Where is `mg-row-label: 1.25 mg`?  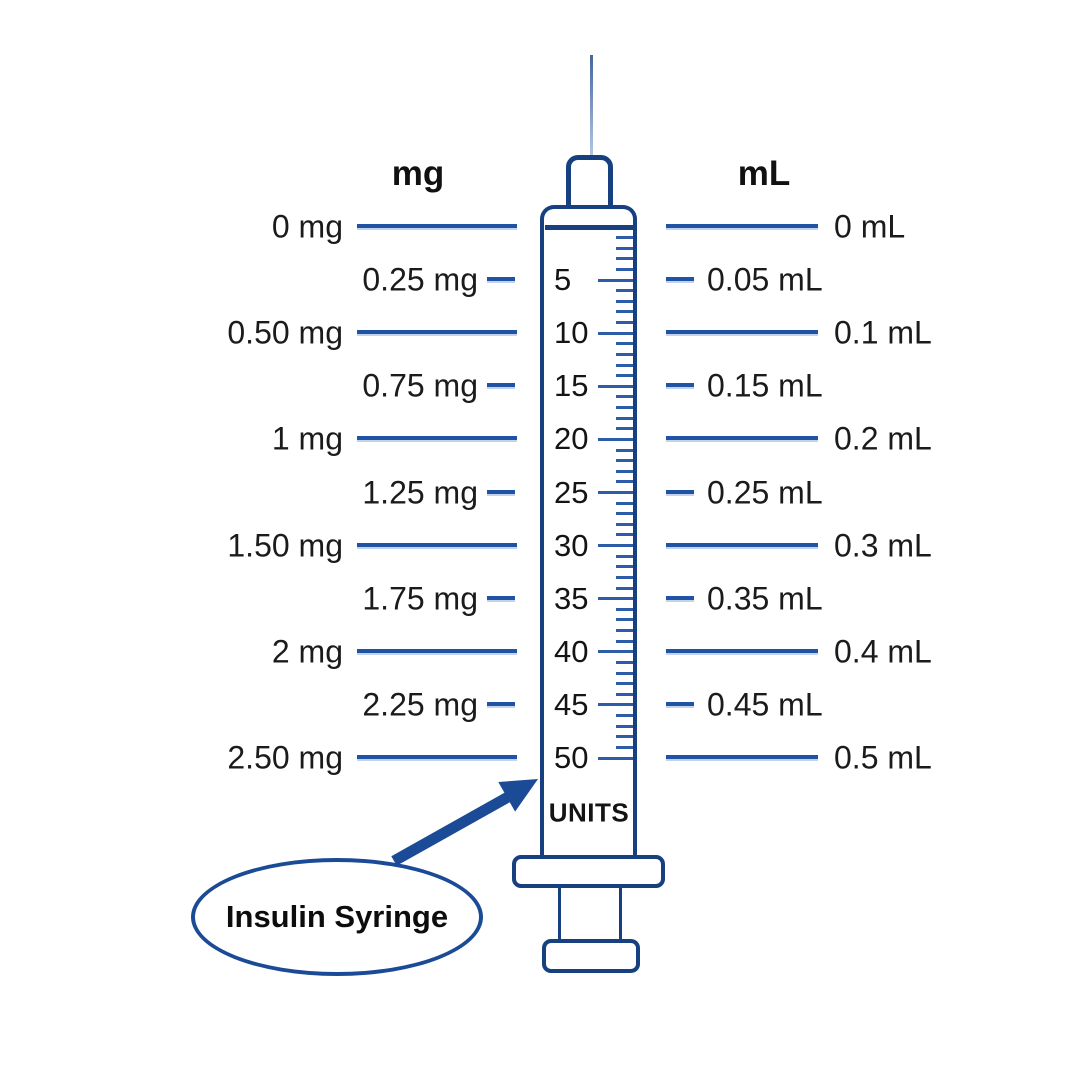 mg-row-label: 1.25 mg is located at coordinates (420, 491).